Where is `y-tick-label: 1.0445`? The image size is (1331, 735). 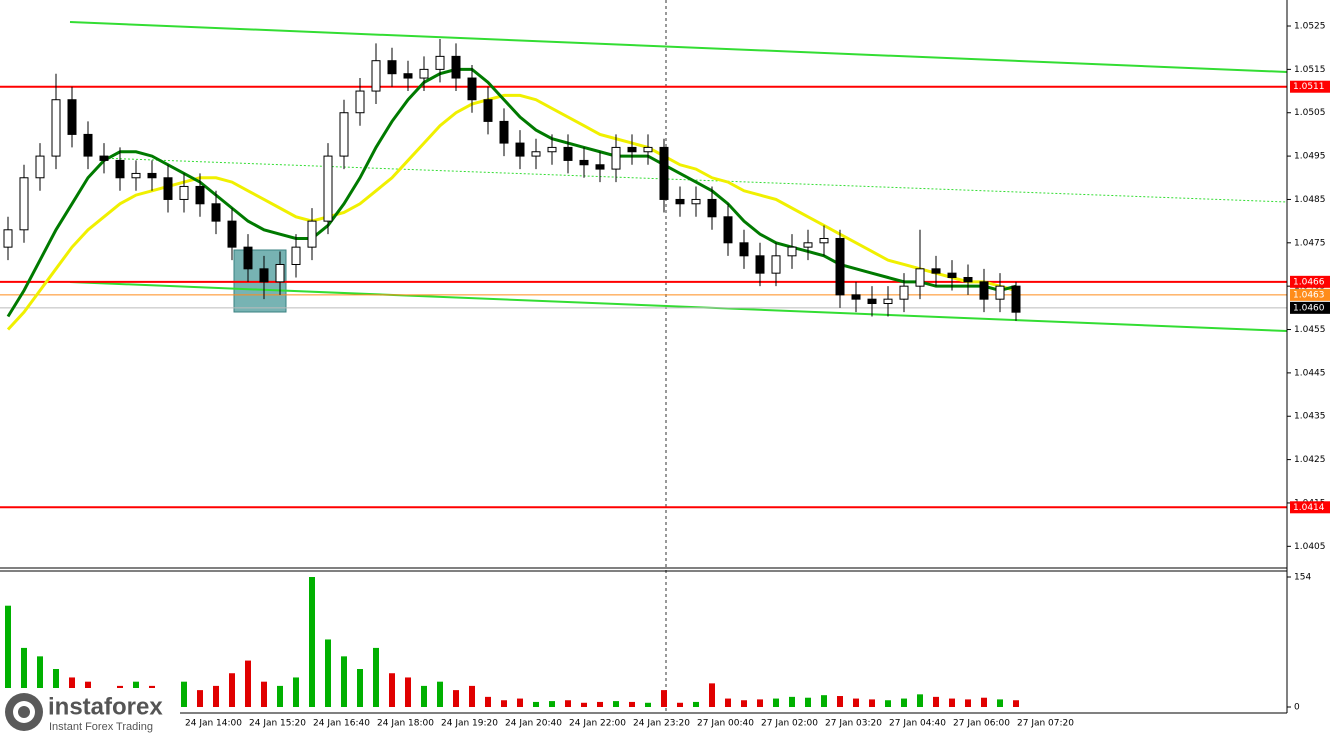
y-tick-label: 1.0445 is located at coordinates (1310, 373).